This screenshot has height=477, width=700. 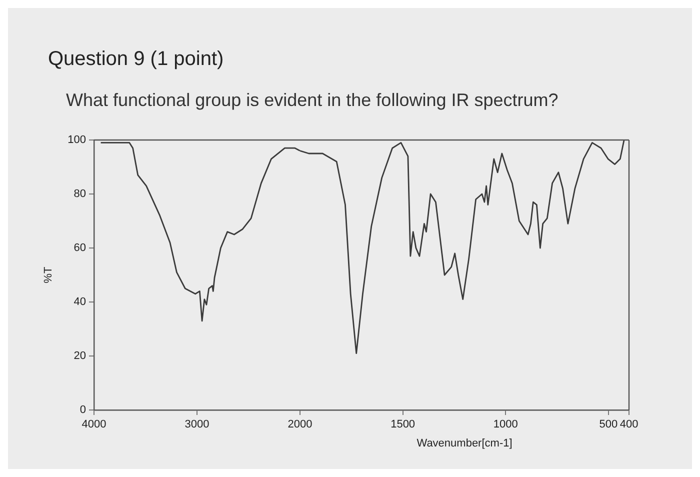 I want to click on x-tick-label: 4000, so click(x=94, y=424).